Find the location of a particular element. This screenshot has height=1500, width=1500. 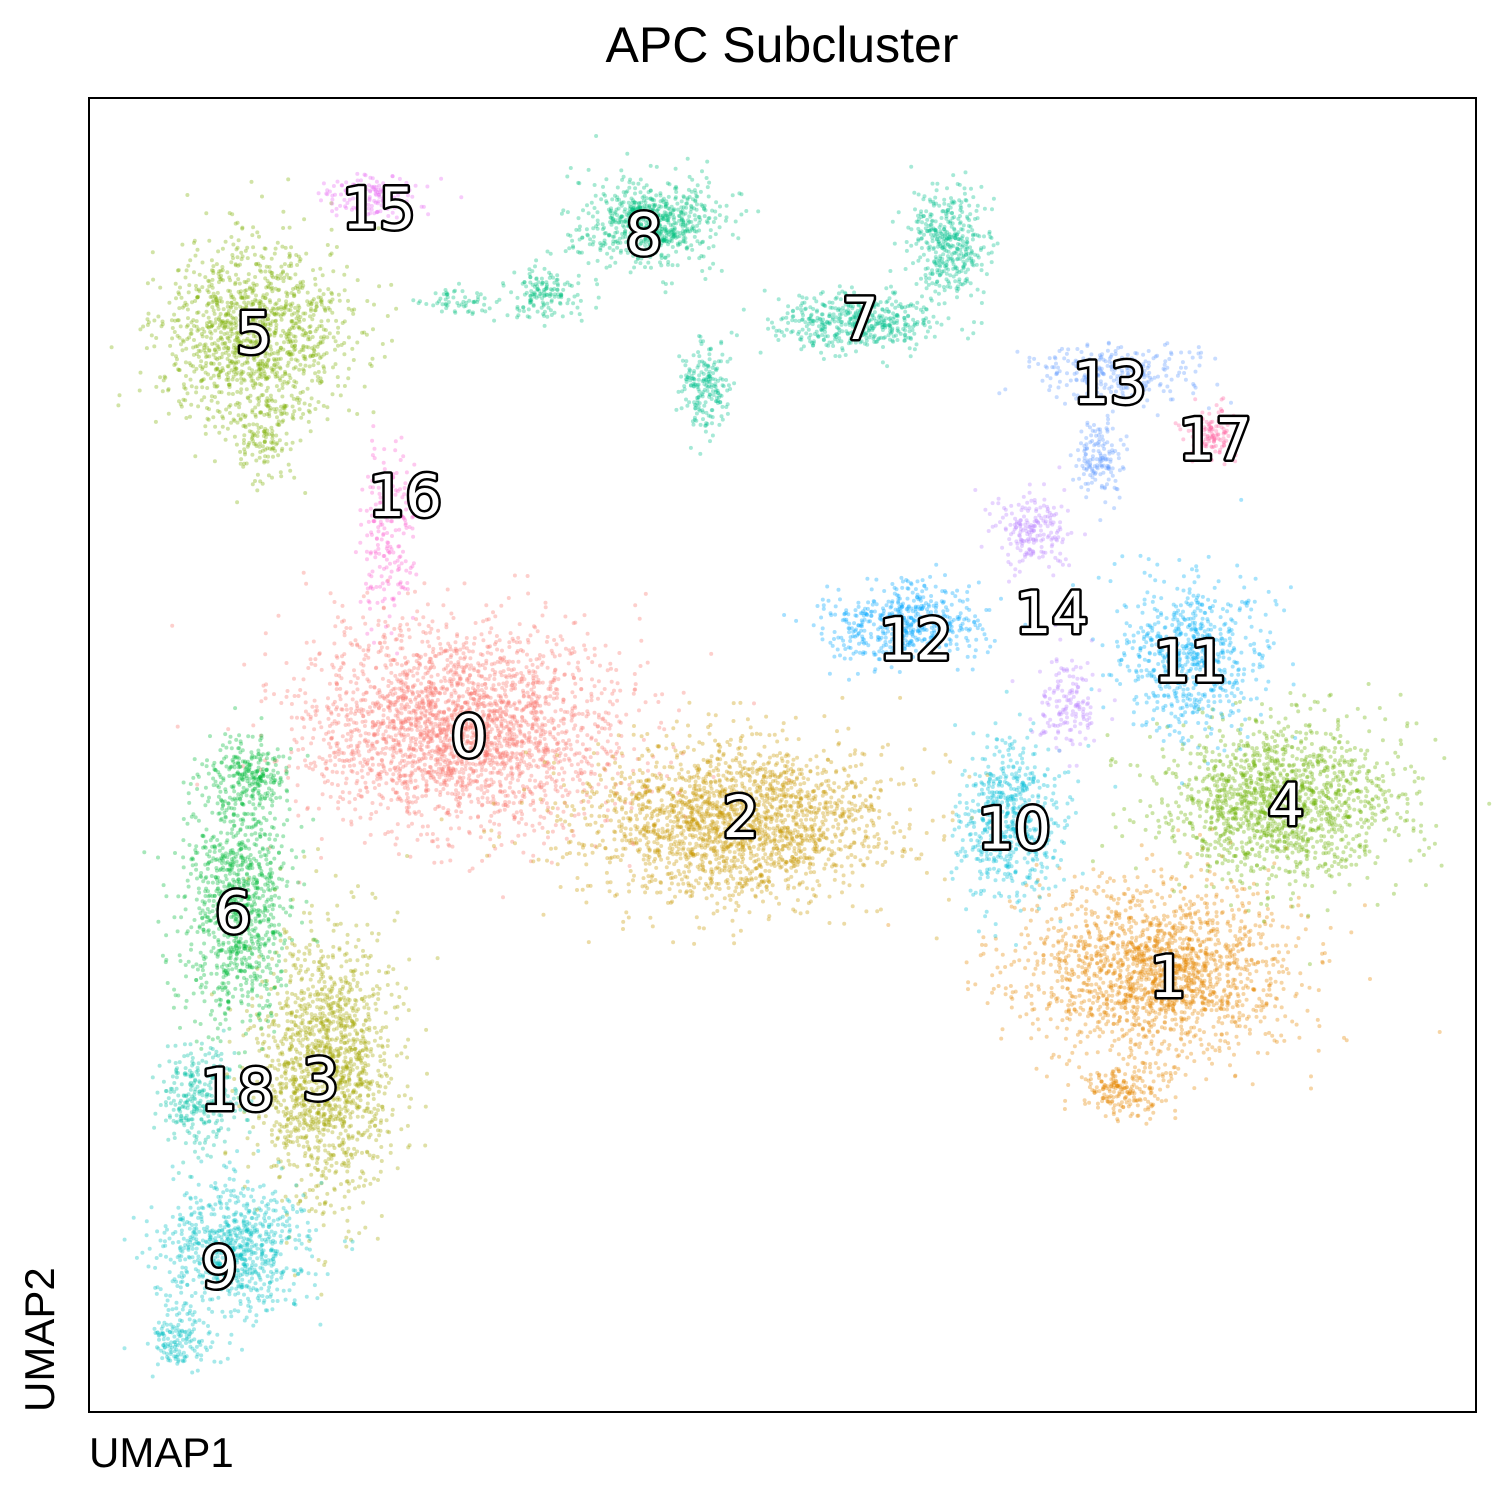

cluster-label-10: 10 is located at coordinates (1014, 829).